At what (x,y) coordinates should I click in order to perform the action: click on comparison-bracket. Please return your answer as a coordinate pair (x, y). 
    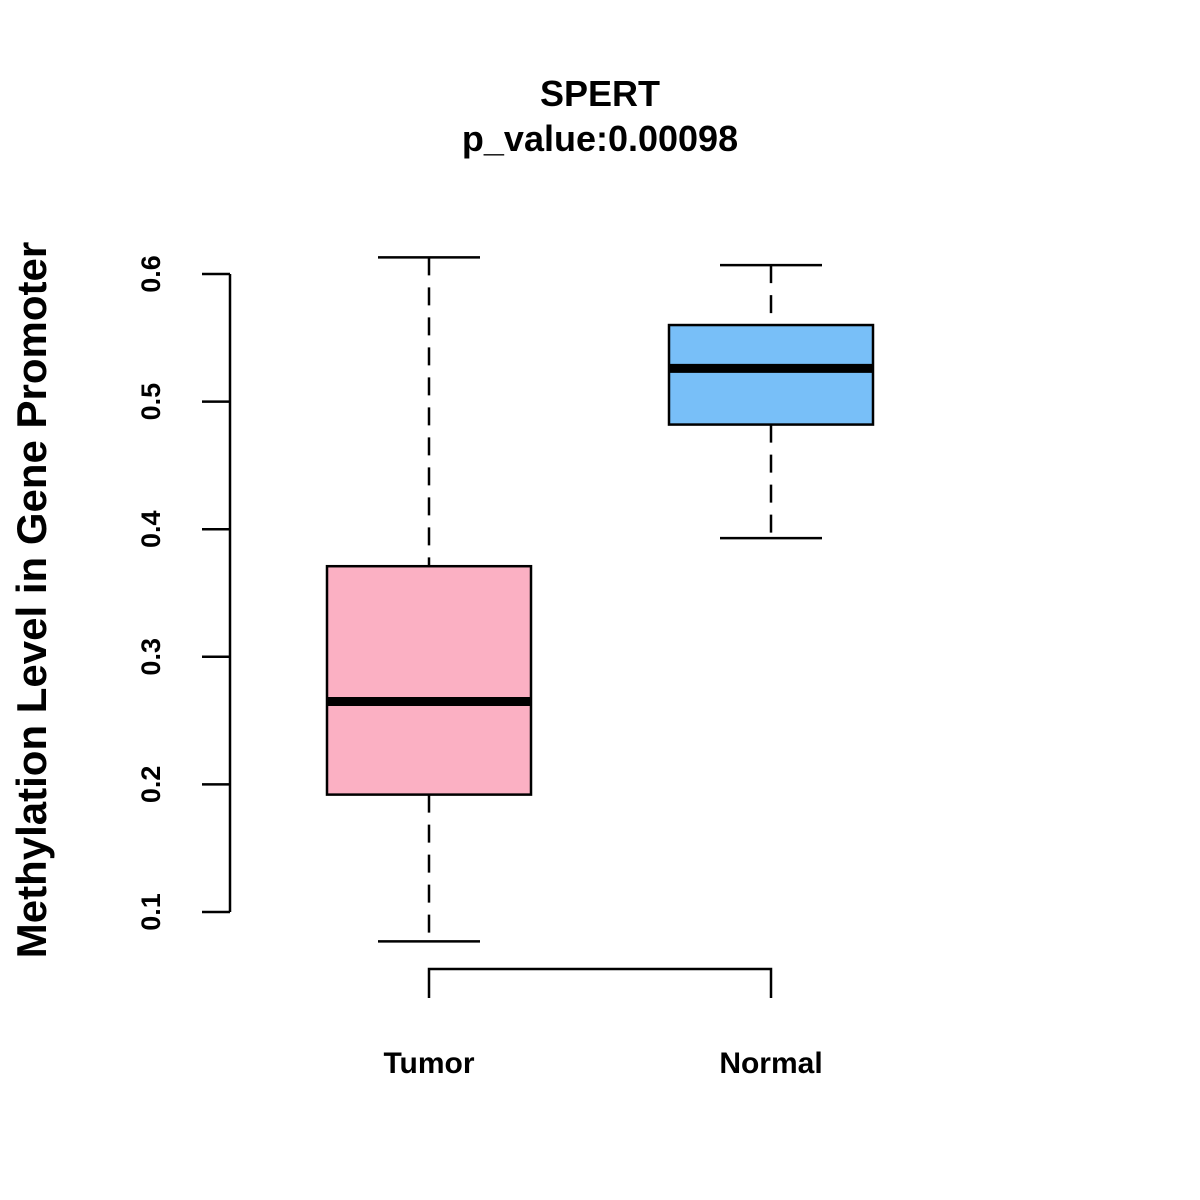
    Looking at the image, I should click on (600, 982).